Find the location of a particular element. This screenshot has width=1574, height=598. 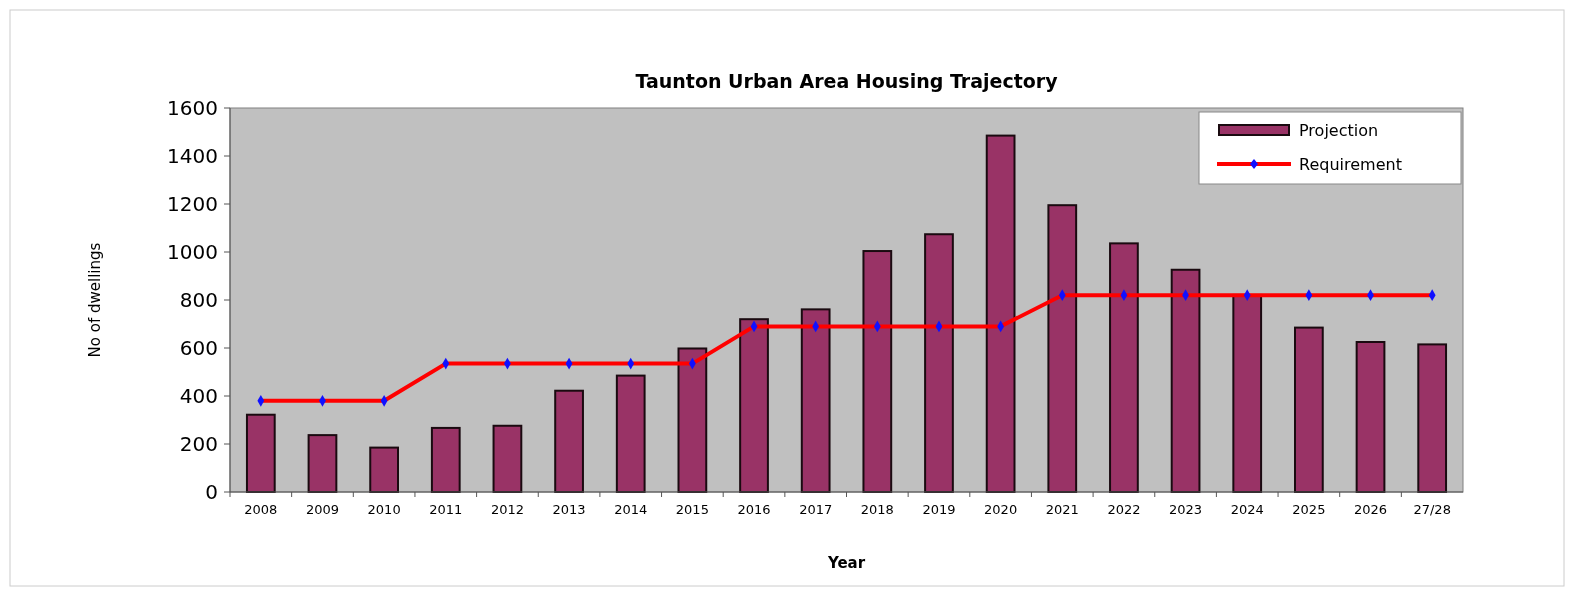

y-axis-title: No of dwellings is located at coordinates (95, 300).